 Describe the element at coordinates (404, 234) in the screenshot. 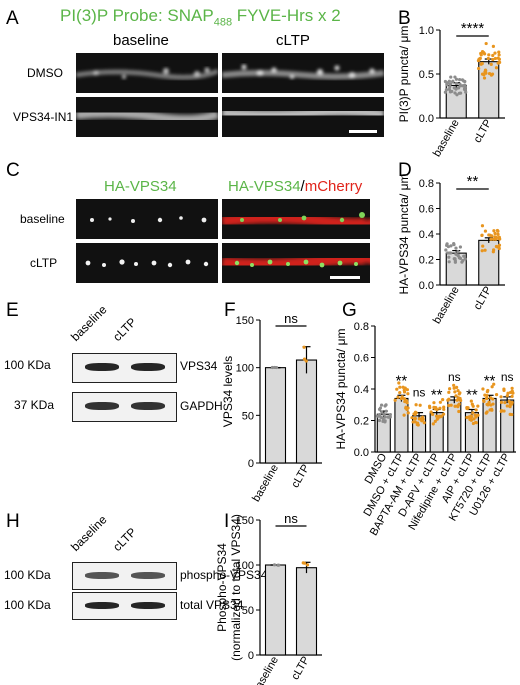

I see `y-axis-label-d: HA-VPS34 puncta/ μm` at that location.